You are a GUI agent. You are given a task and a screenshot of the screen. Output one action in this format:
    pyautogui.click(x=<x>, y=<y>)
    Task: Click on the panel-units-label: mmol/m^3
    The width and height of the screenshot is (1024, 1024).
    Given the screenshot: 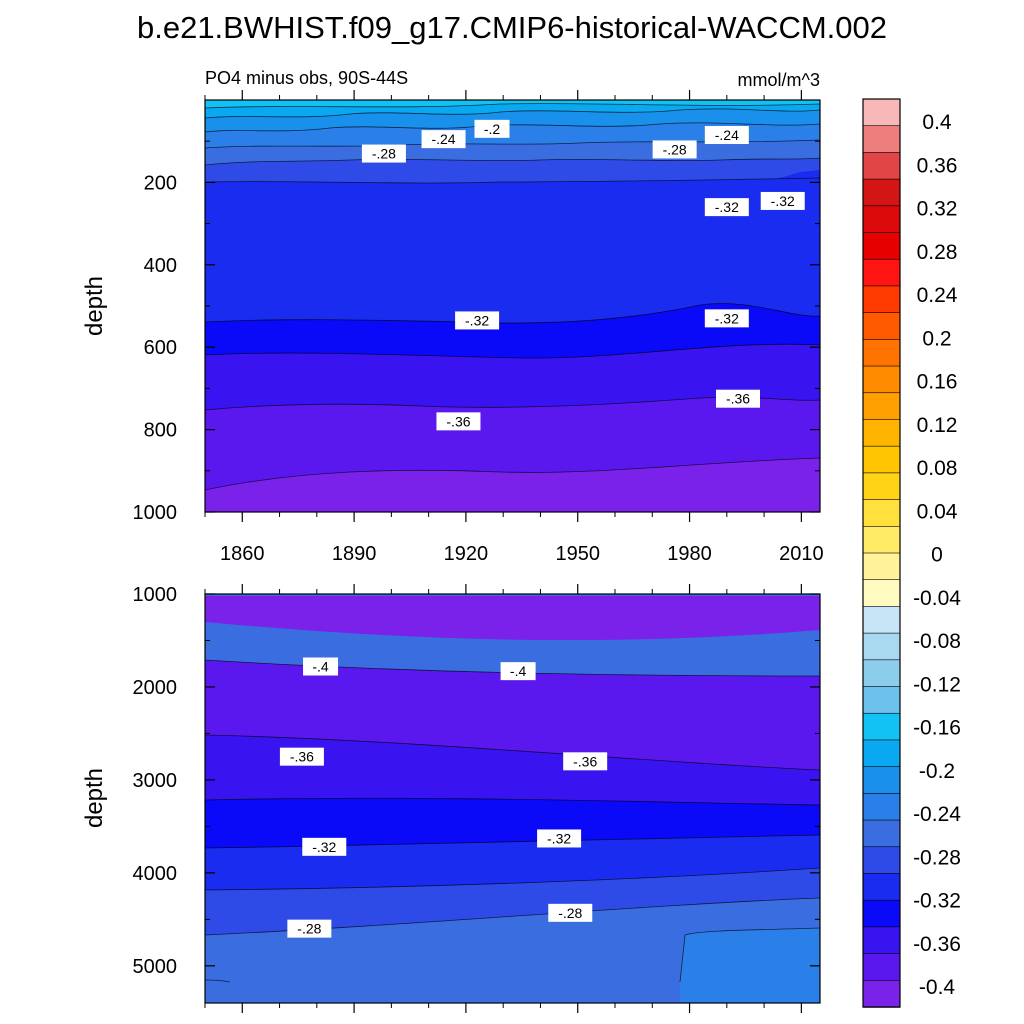 What is the action you would take?
    pyautogui.click(x=779, y=80)
    